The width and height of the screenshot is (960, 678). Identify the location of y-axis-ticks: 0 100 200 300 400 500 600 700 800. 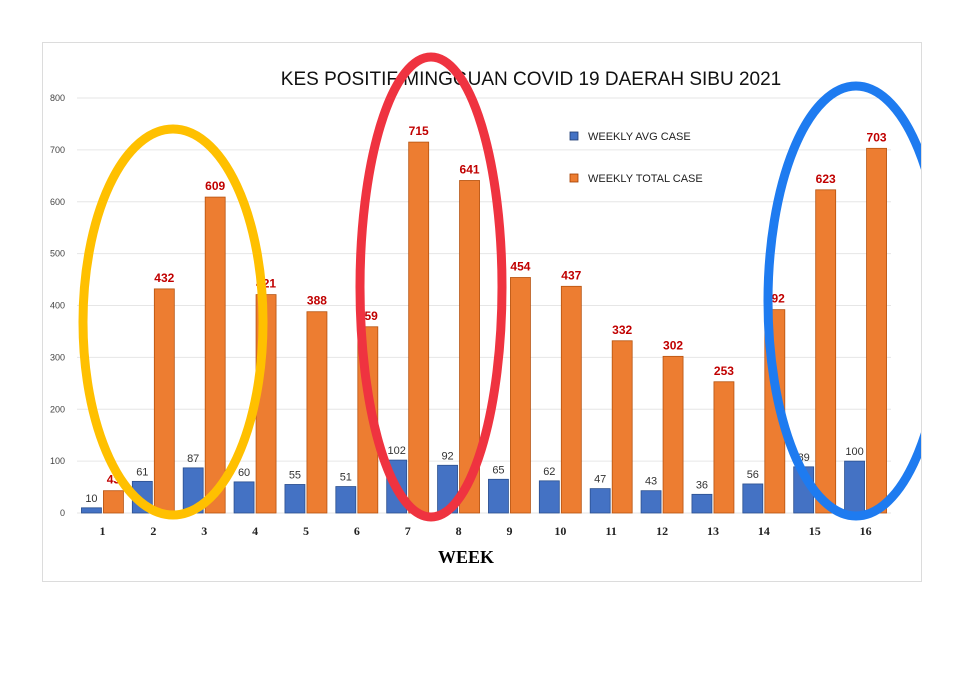
(57, 305).